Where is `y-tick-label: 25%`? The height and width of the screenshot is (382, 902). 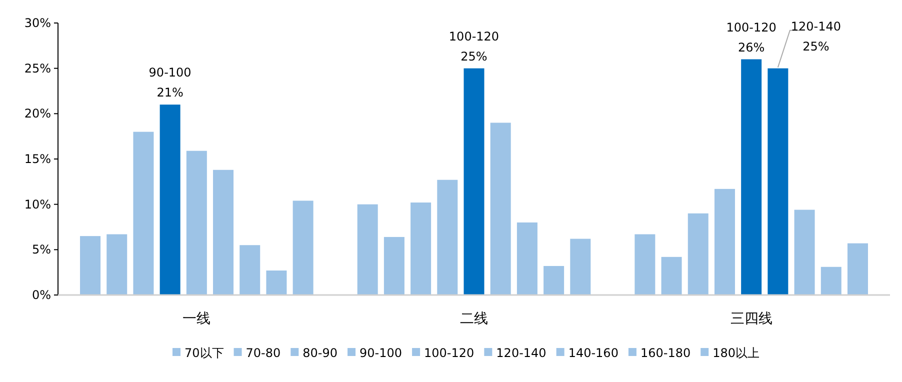
y-tick-label: 25% is located at coordinates (37, 68).